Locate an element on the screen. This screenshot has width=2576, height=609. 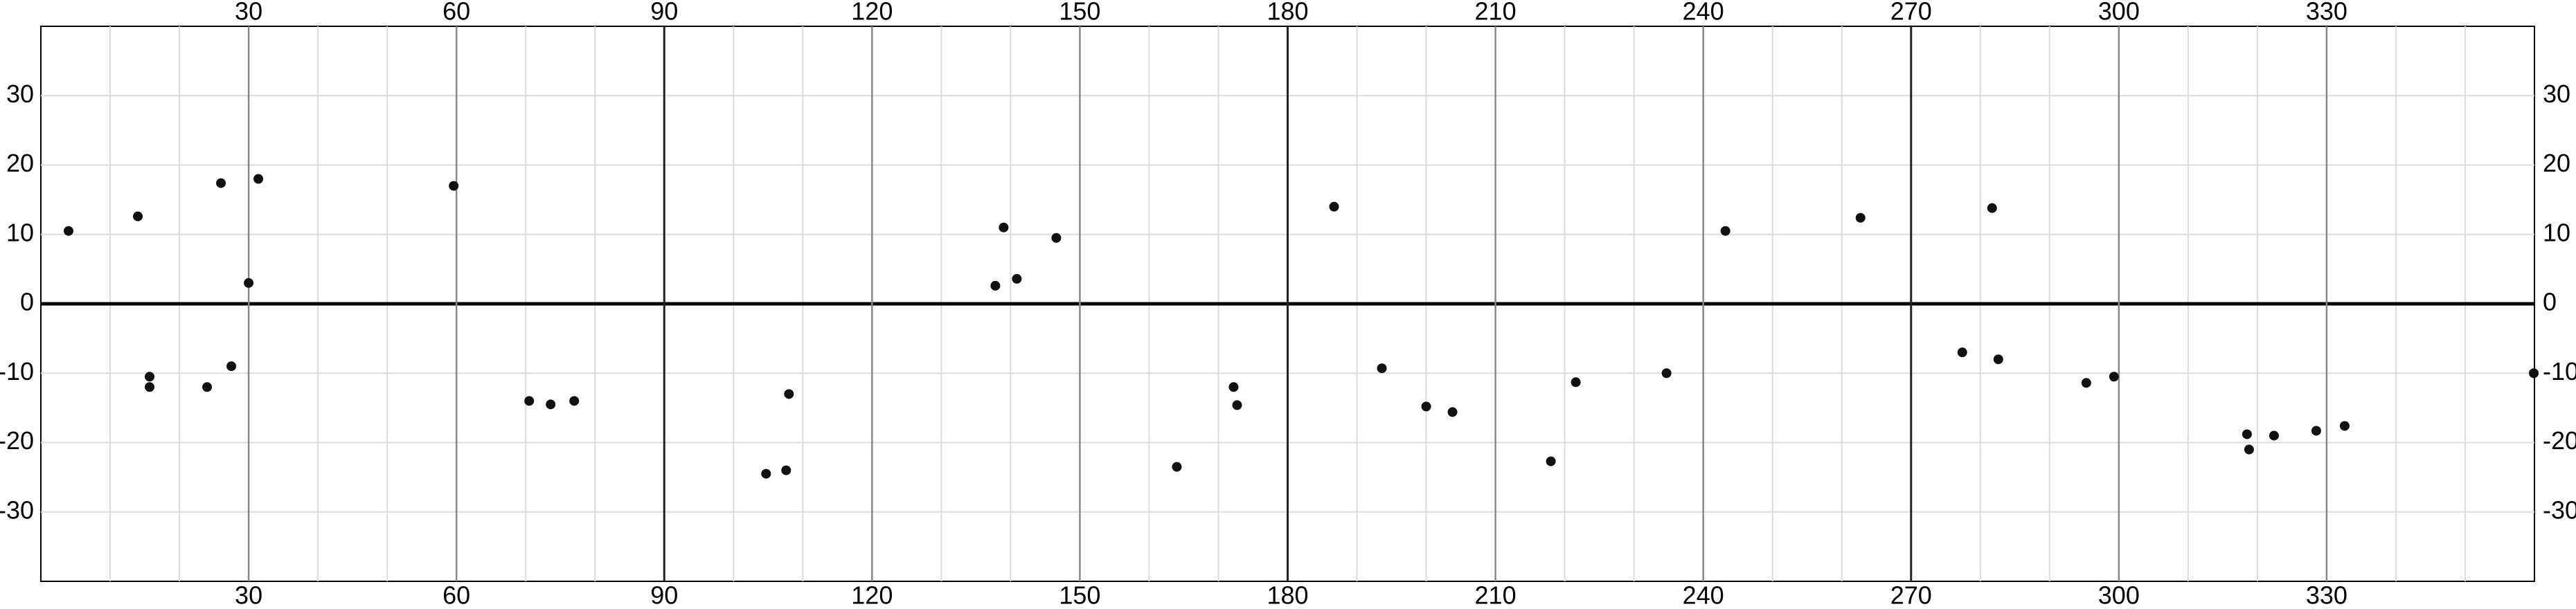
x-tick-label-top: 90 is located at coordinates (664, 13).